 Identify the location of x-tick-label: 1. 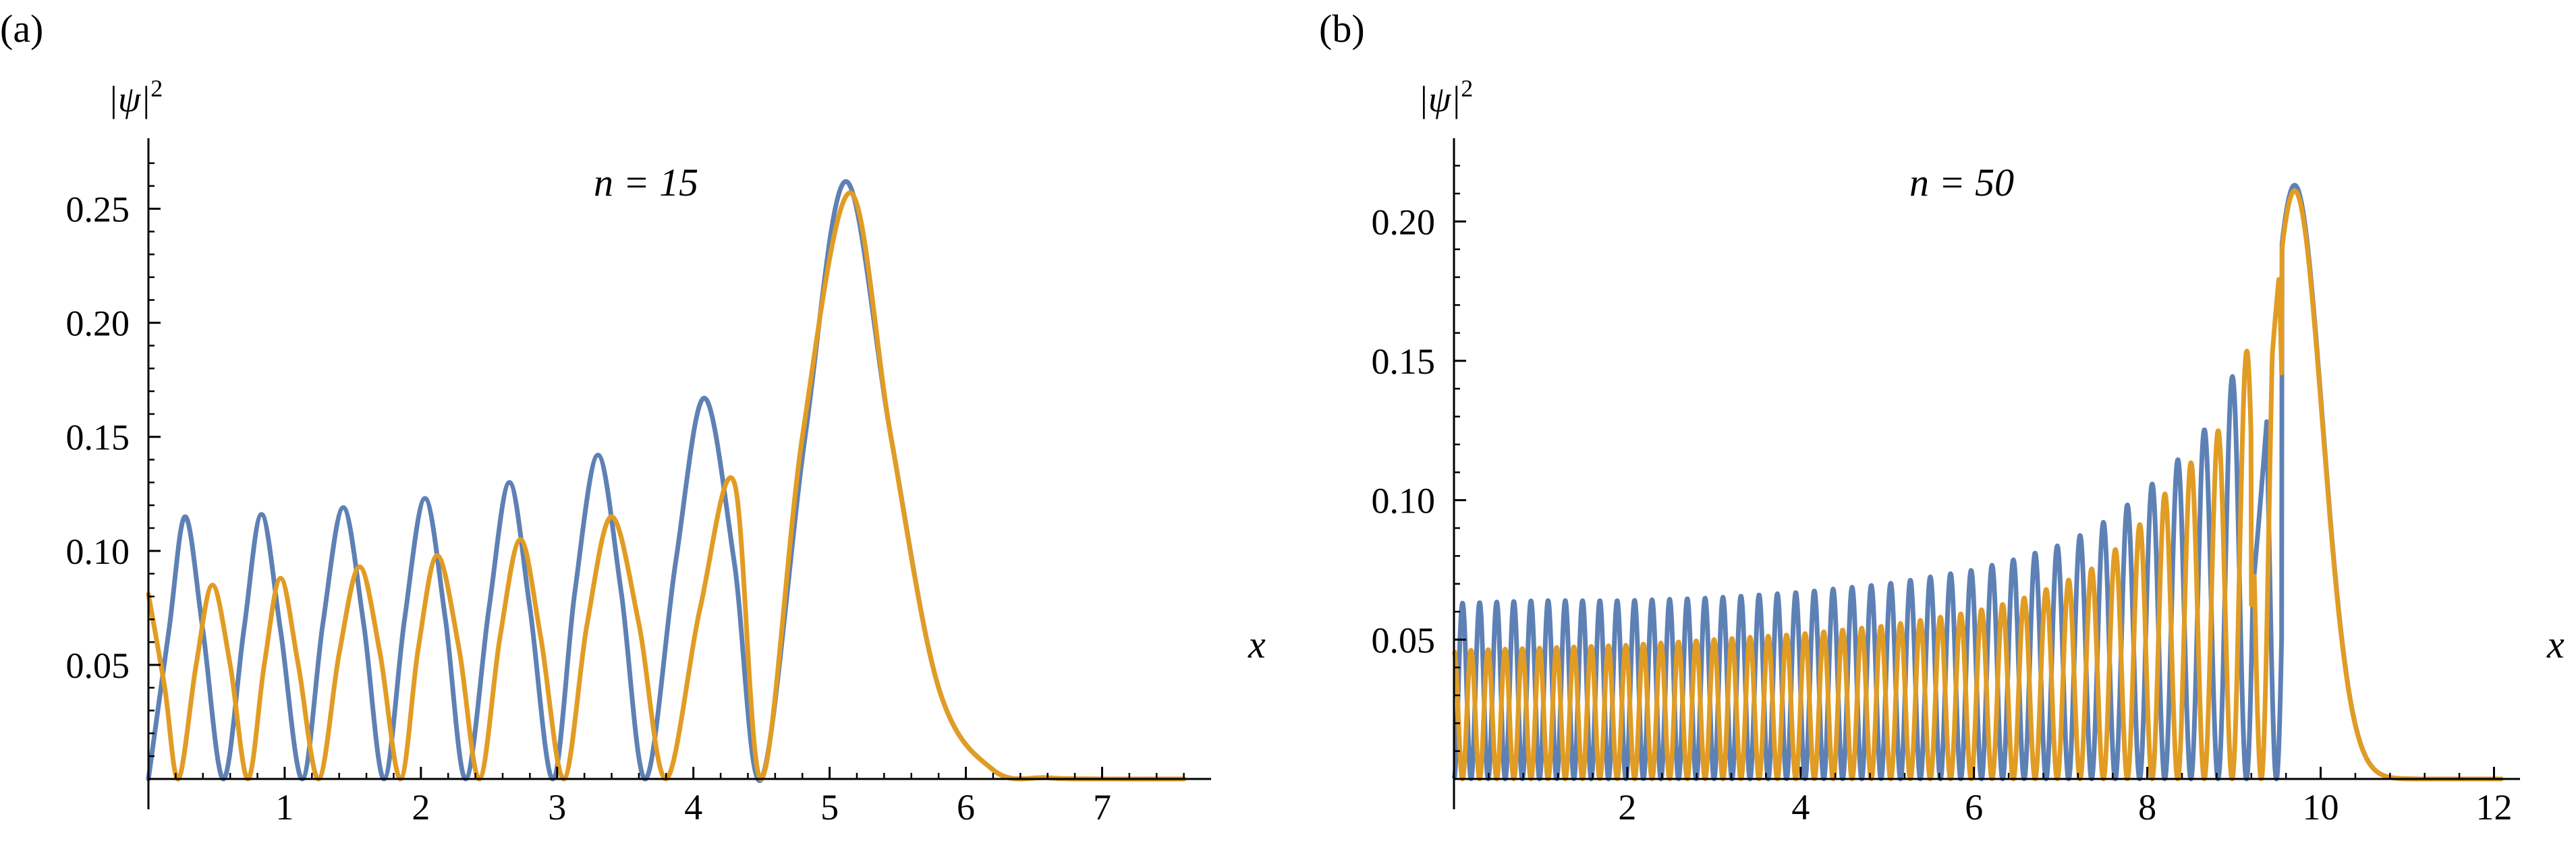
(284, 807).